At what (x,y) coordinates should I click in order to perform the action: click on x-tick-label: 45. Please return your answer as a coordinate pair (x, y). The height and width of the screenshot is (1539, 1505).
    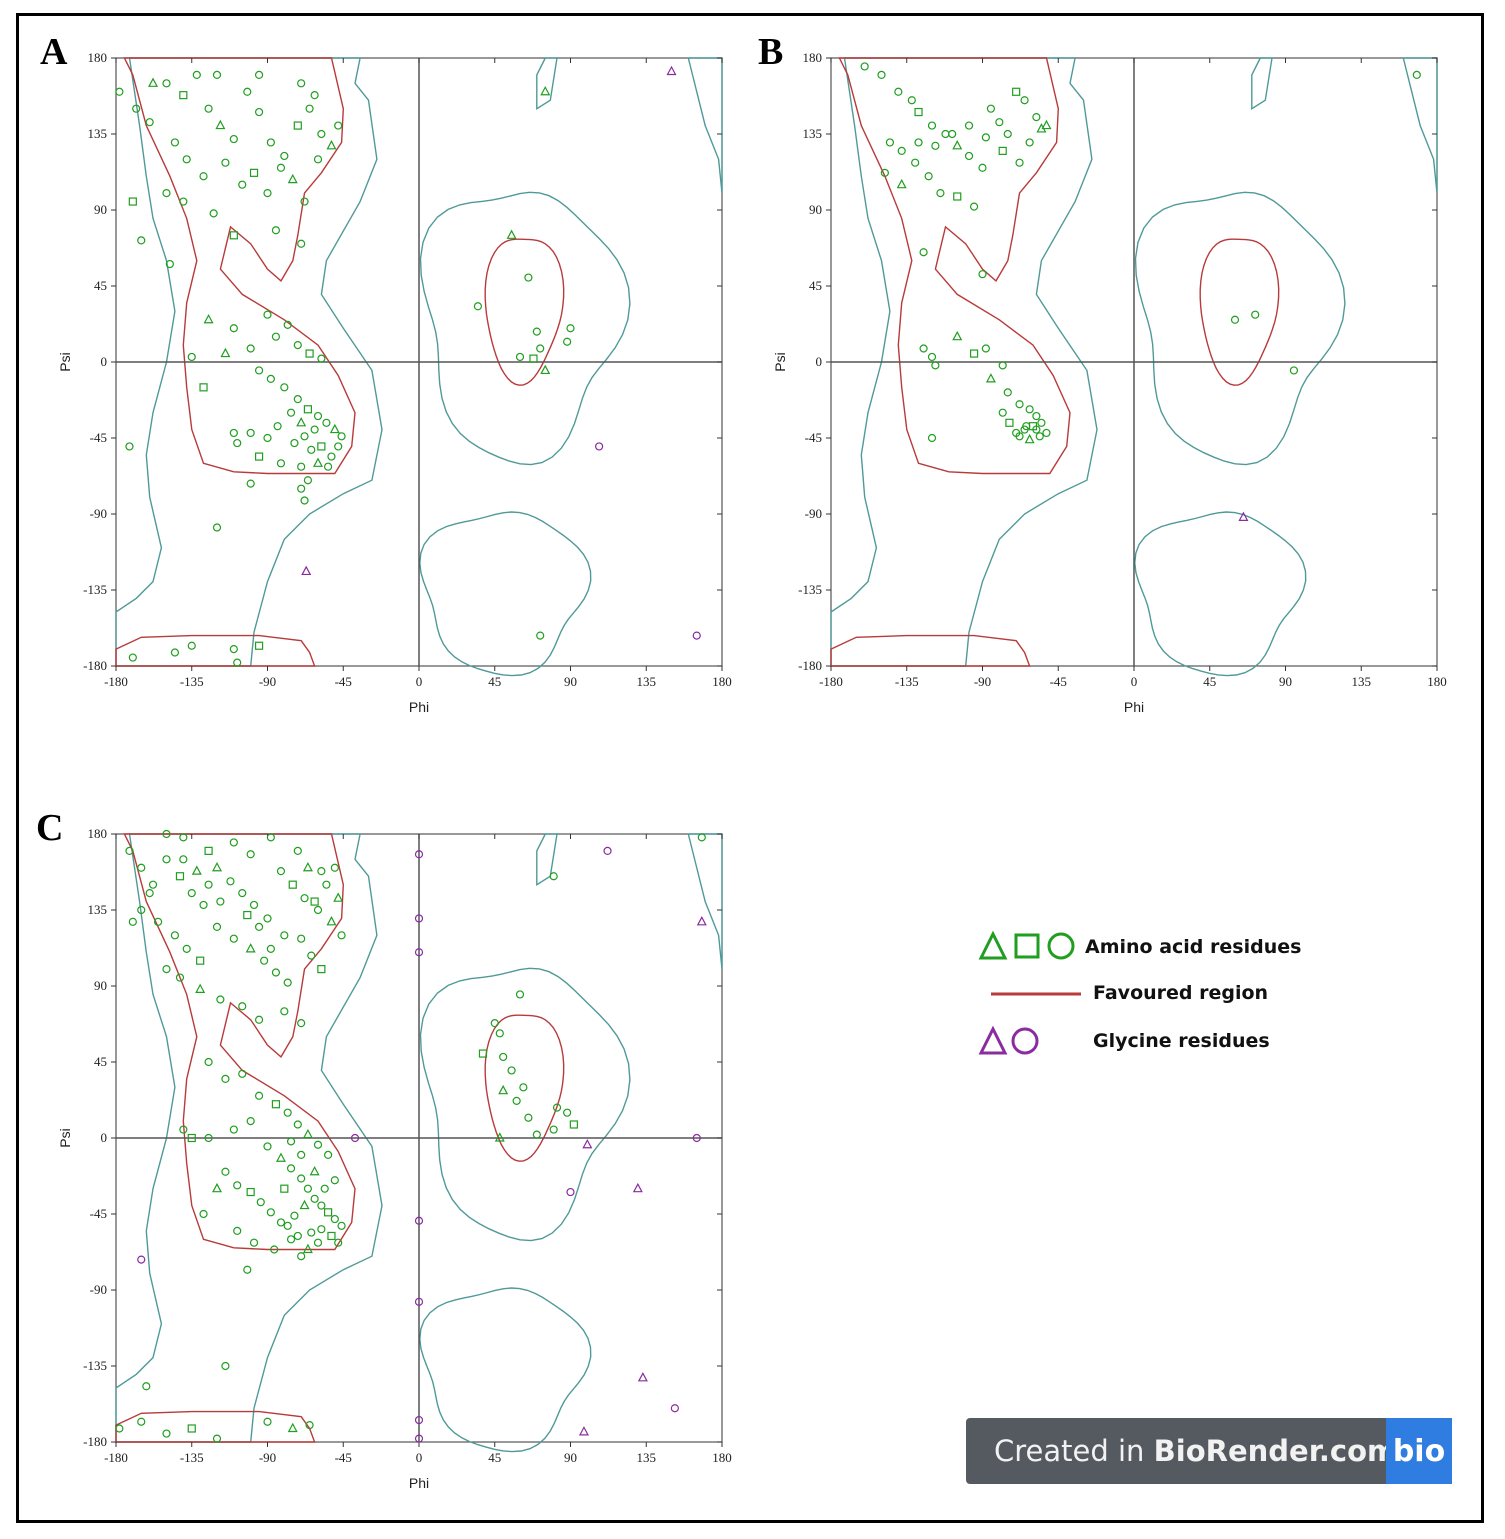
    Looking at the image, I should click on (1209, 681).